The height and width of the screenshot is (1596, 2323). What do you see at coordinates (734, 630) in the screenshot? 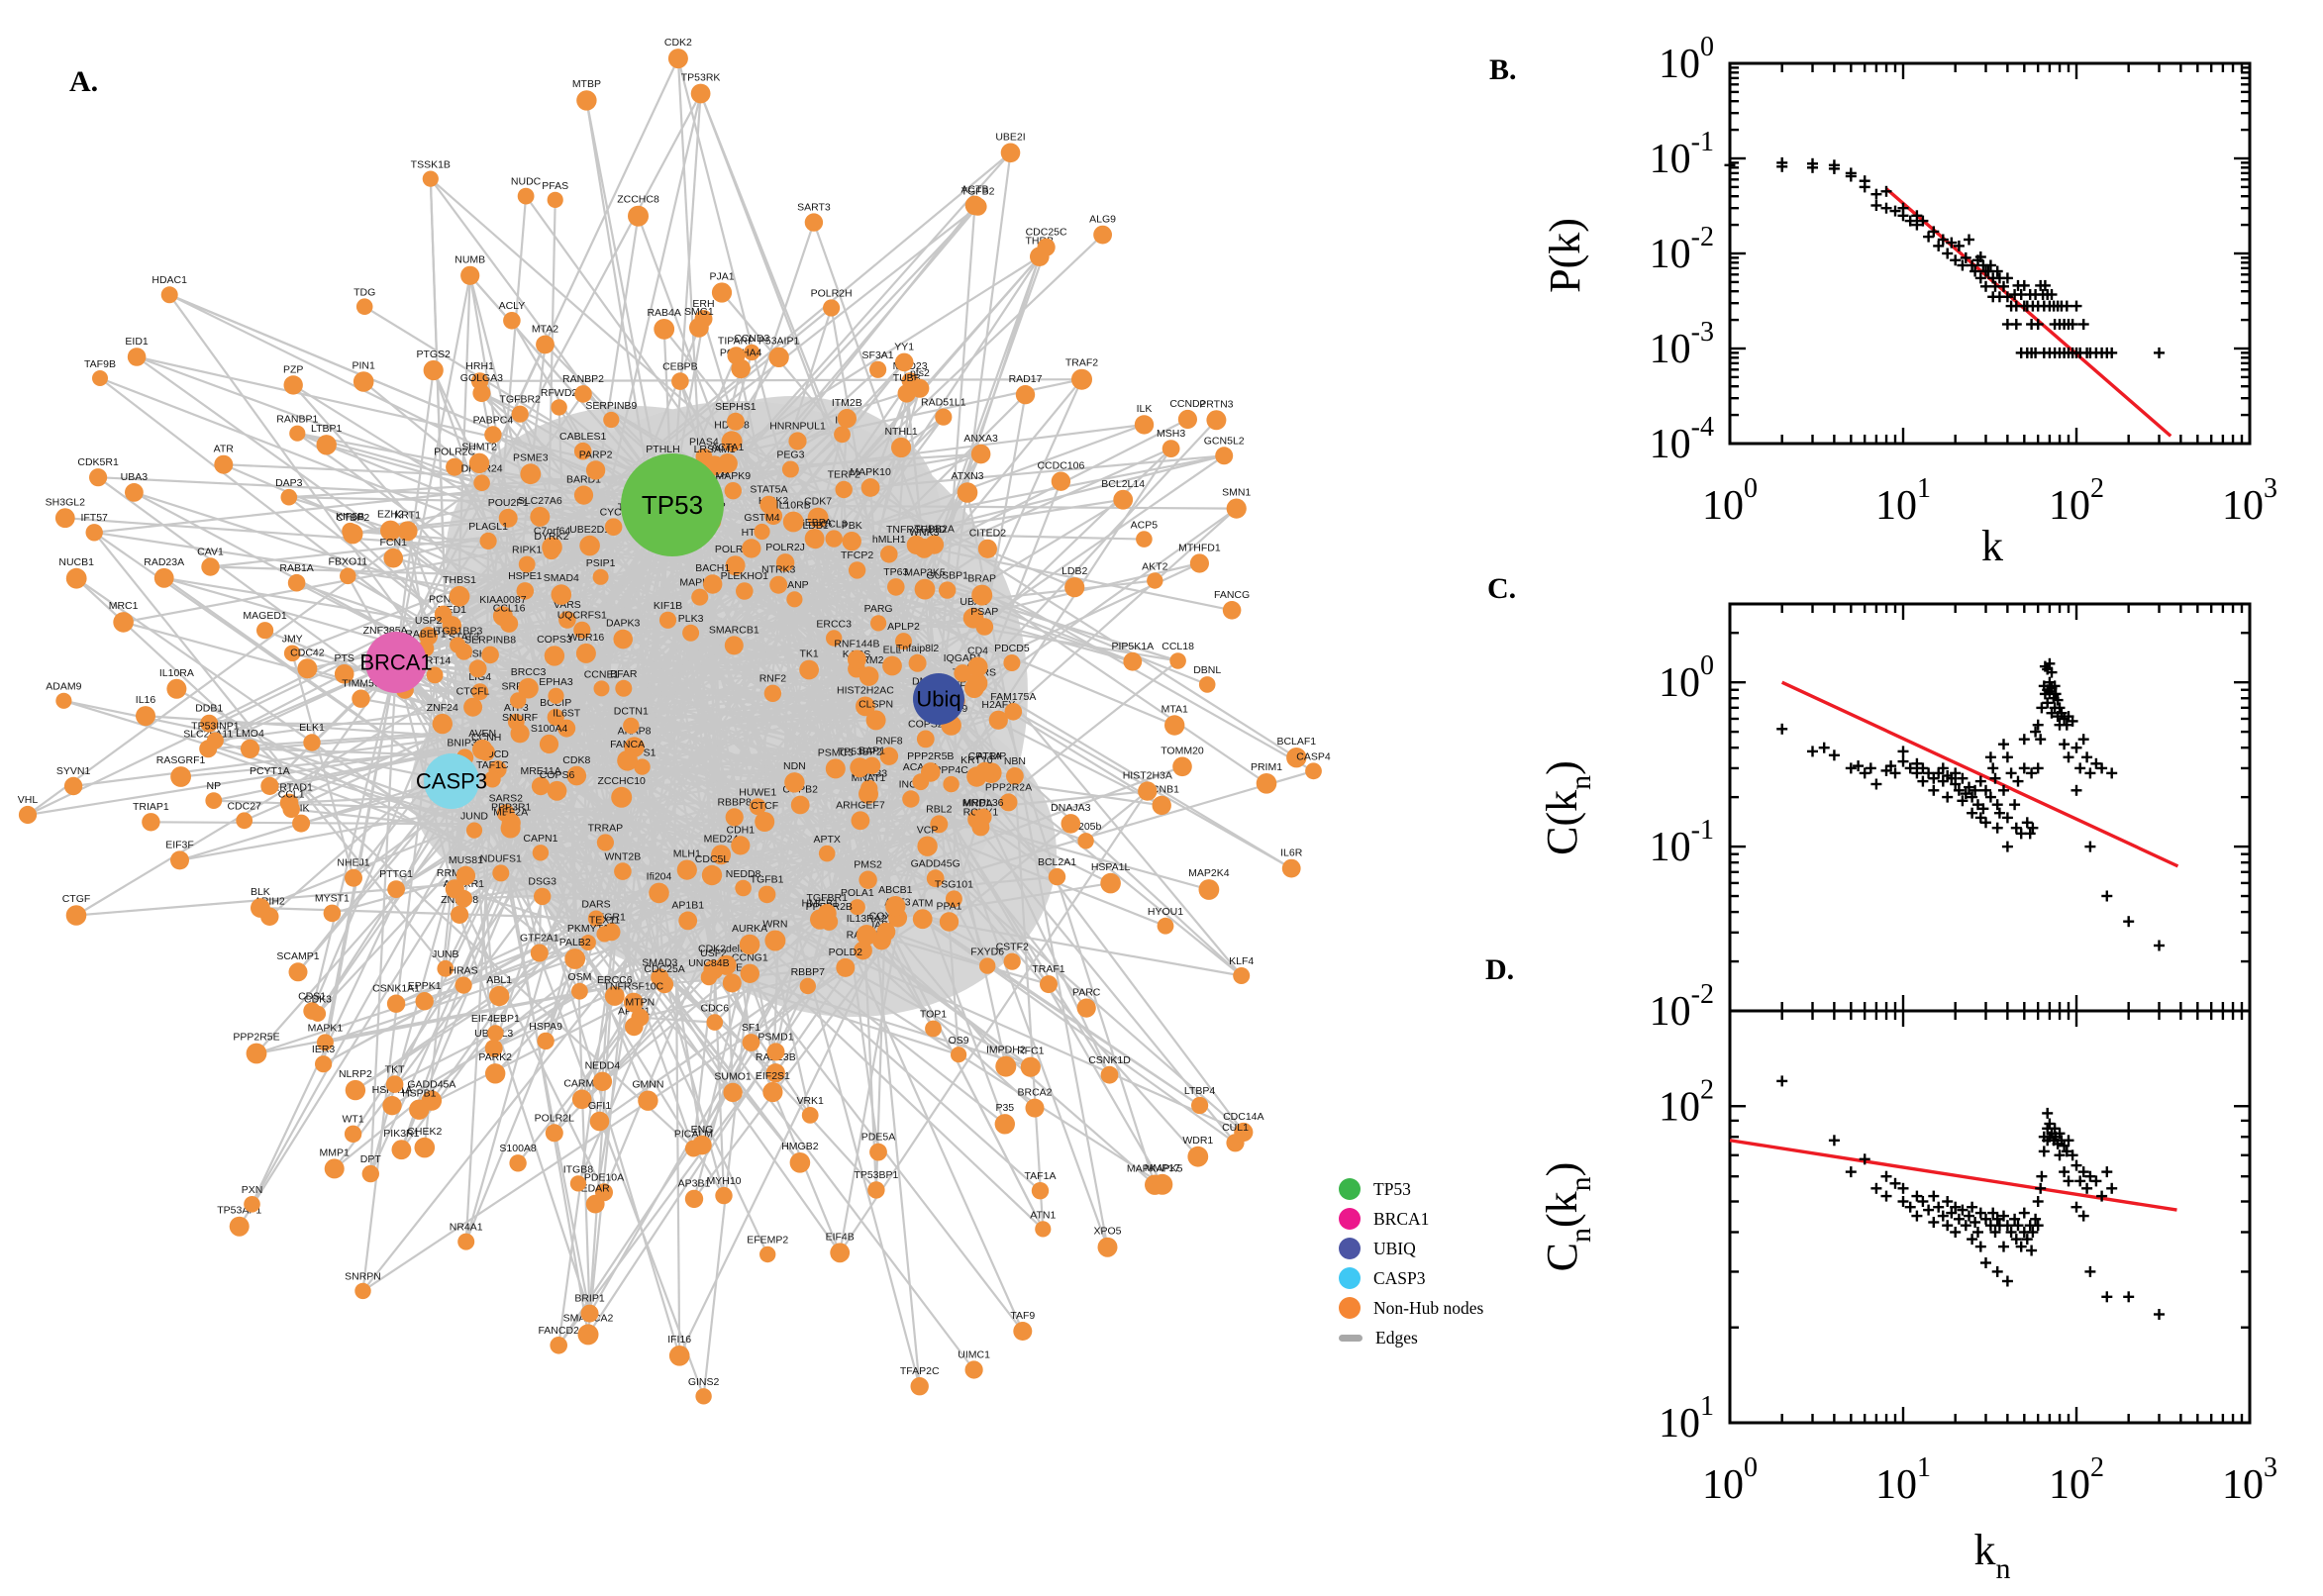
I see `network-node-label: SMARCB1` at bounding box center [734, 630].